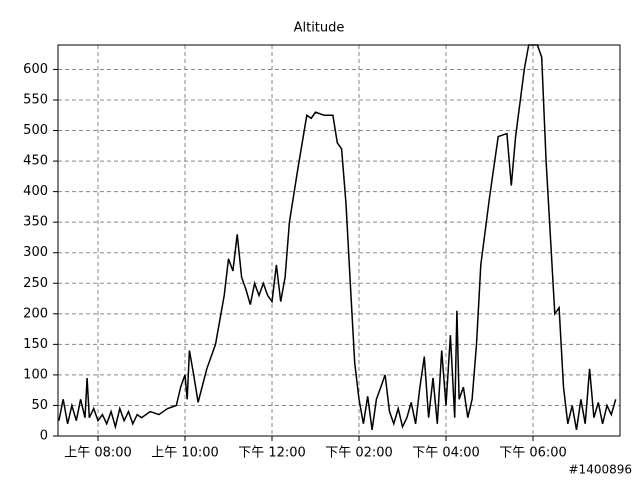 This screenshot has height=480, width=640. What do you see at coordinates (35, 130) in the screenshot?
I see `y-tick-label: 500` at bounding box center [35, 130].